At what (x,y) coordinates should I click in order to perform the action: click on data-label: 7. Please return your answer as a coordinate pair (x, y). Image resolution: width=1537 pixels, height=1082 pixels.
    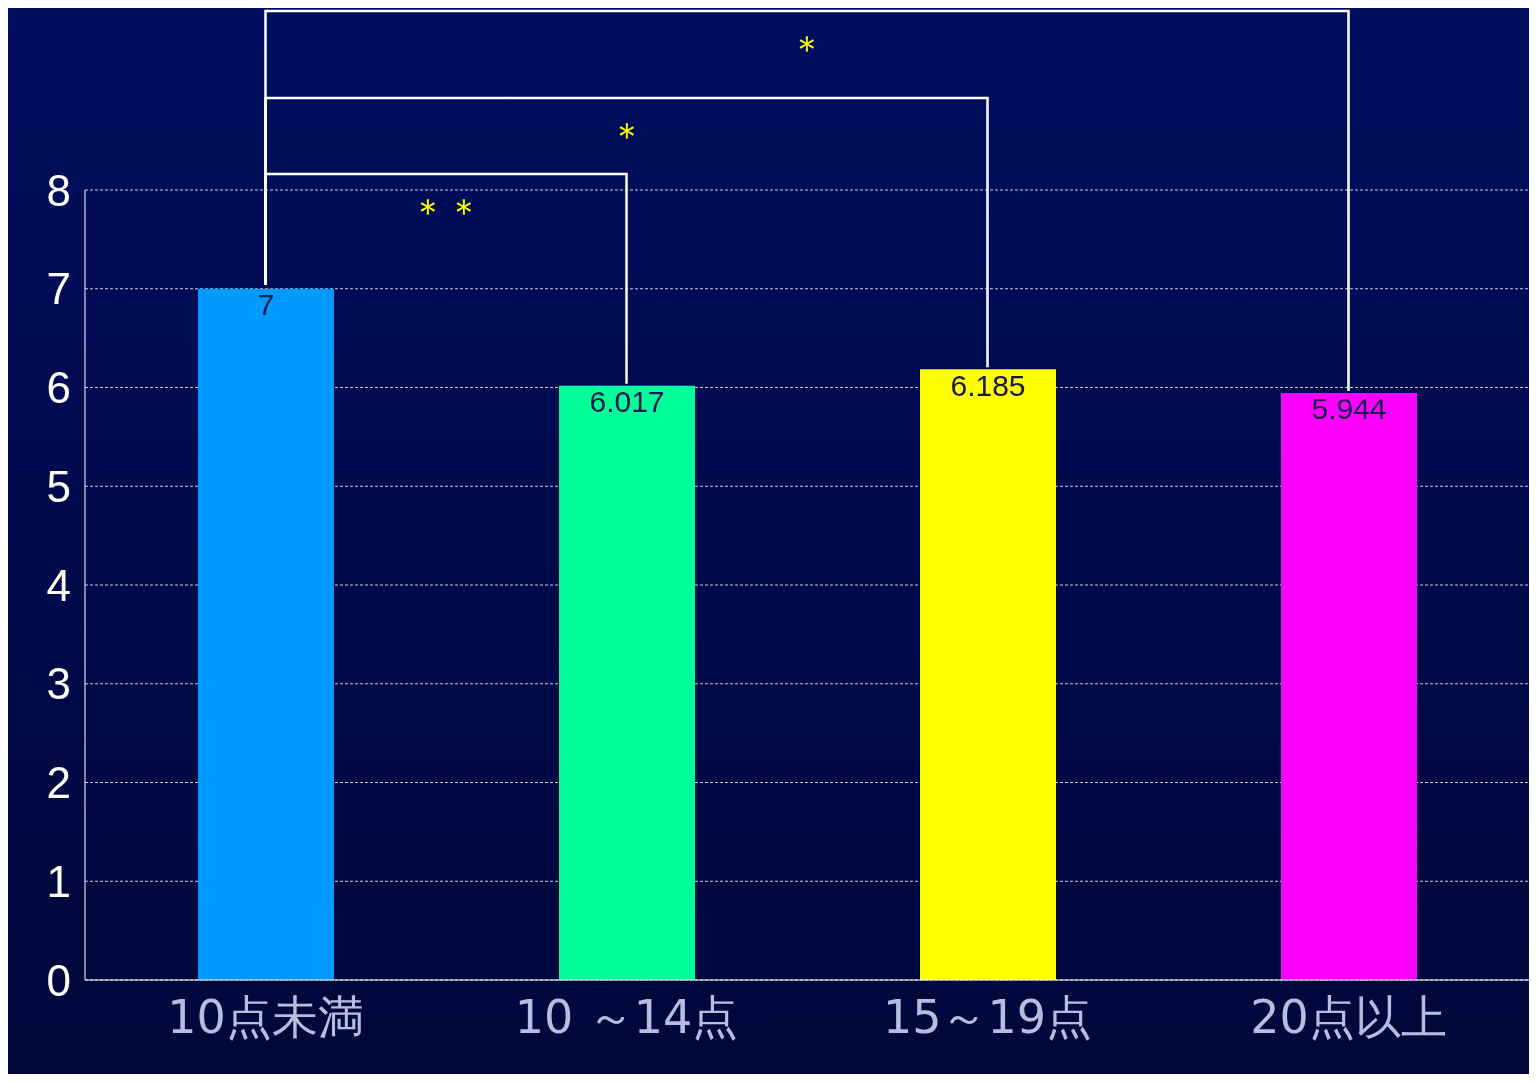
    Looking at the image, I should click on (266, 305).